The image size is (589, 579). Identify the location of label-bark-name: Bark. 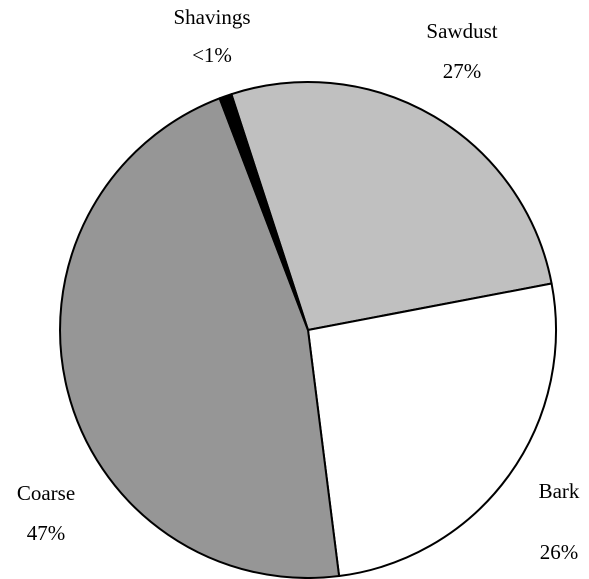
(559, 491).